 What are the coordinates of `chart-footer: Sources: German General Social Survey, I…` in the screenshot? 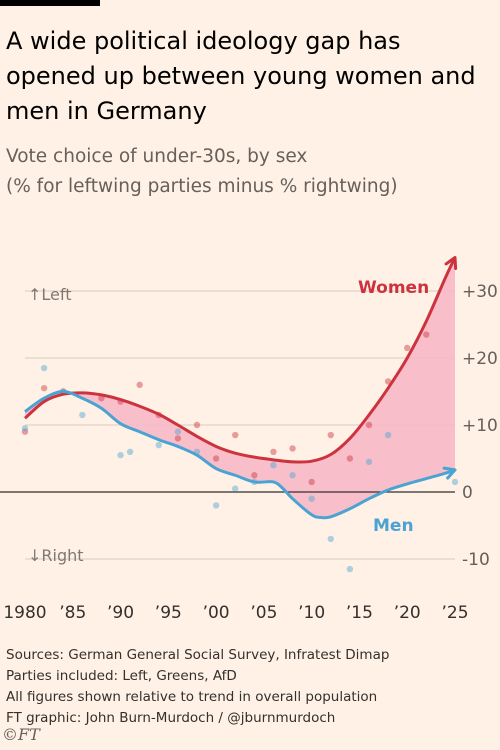 It's located at (251, 687).